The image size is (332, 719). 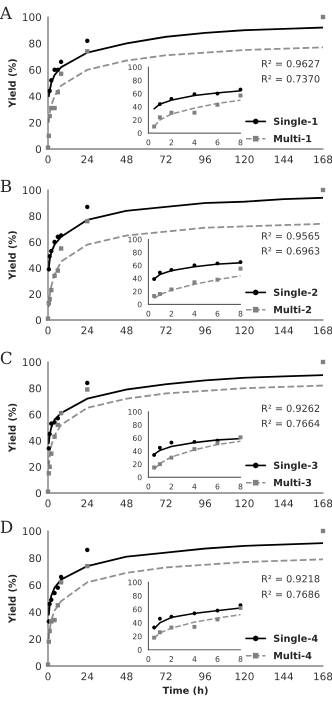 What do you see at coordinates (291, 236) in the screenshot?
I see `annotation: R² = 0.9565` at bounding box center [291, 236].